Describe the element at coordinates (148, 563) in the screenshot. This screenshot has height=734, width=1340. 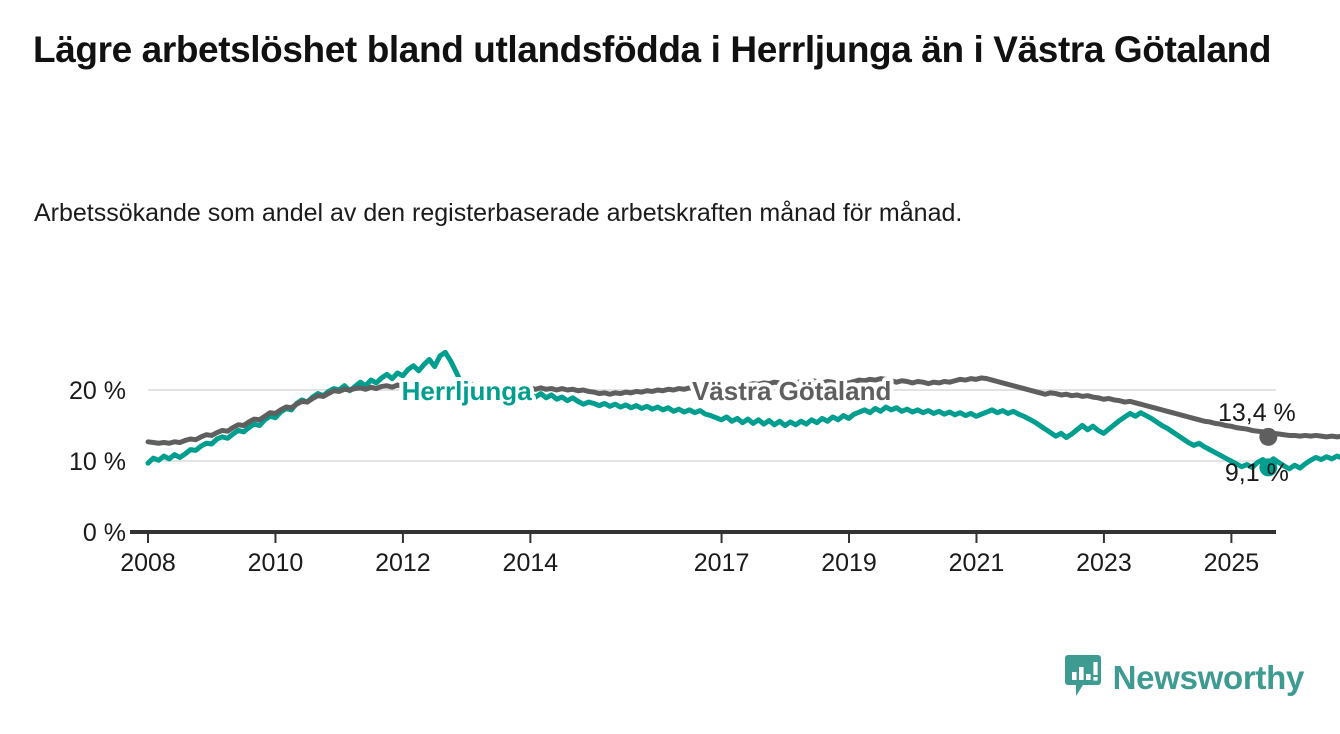
I see `x-axis-tick-label: 2008` at that location.